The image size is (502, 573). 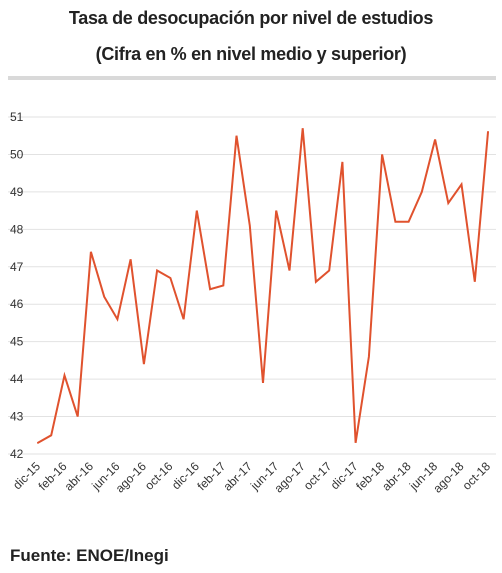 What do you see at coordinates (17, 454) in the screenshot?
I see `y-tick-label: 42` at bounding box center [17, 454].